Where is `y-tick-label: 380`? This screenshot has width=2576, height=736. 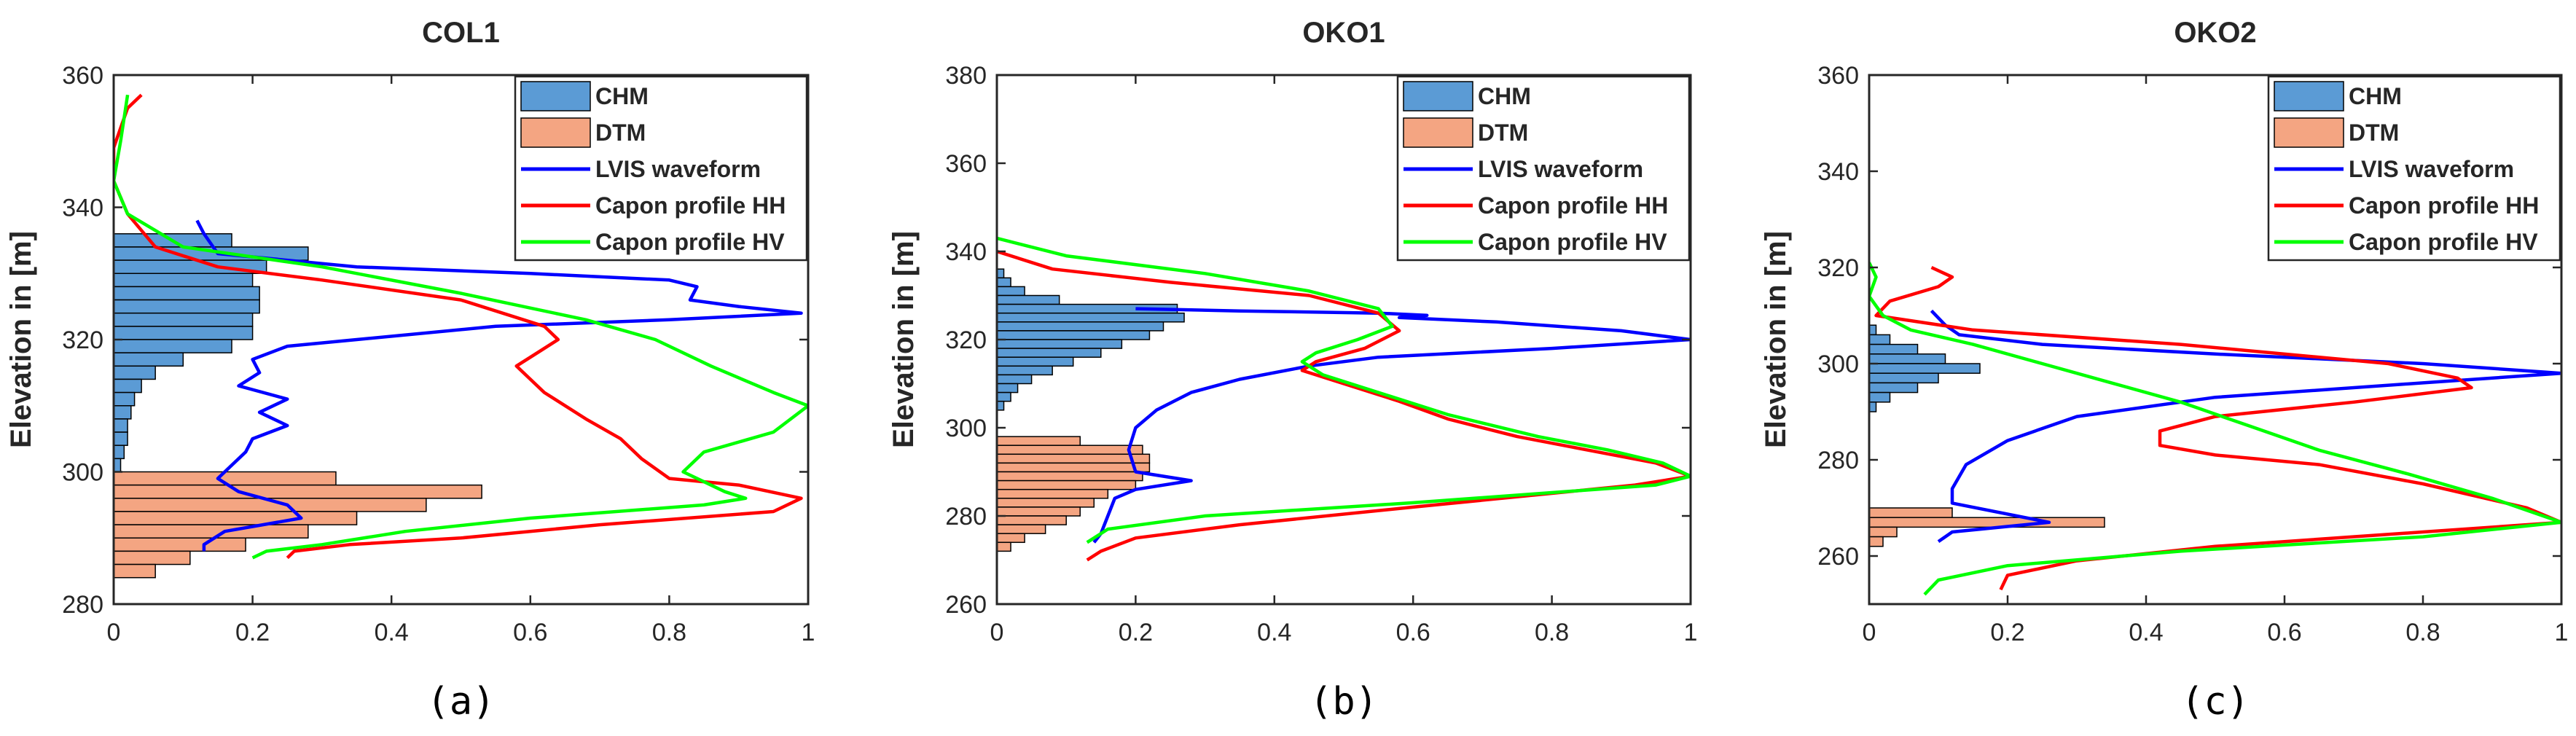 y-tick-label: 380 is located at coordinates (966, 76).